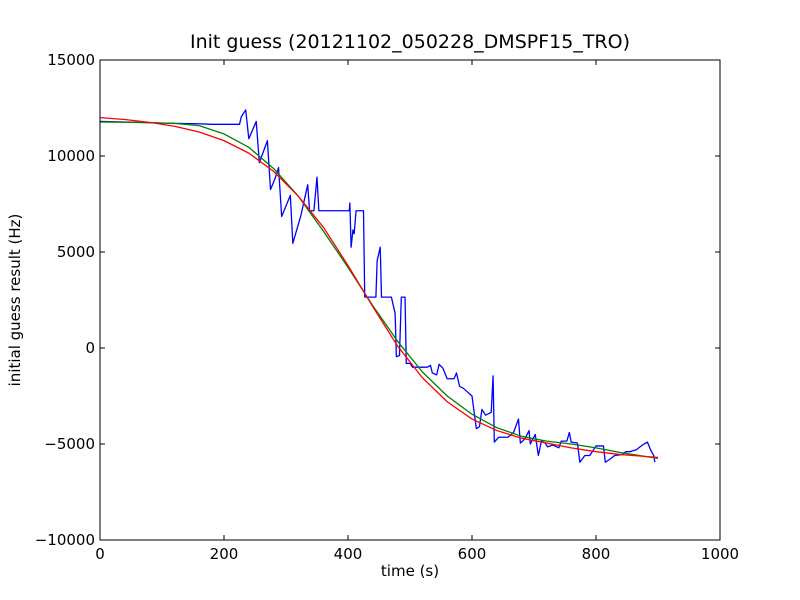 The height and width of the screenshot is (600, 800). Describe the element at coordinates (90, 348) in the screenshot. I see `y-tick-label: 0` at that location.